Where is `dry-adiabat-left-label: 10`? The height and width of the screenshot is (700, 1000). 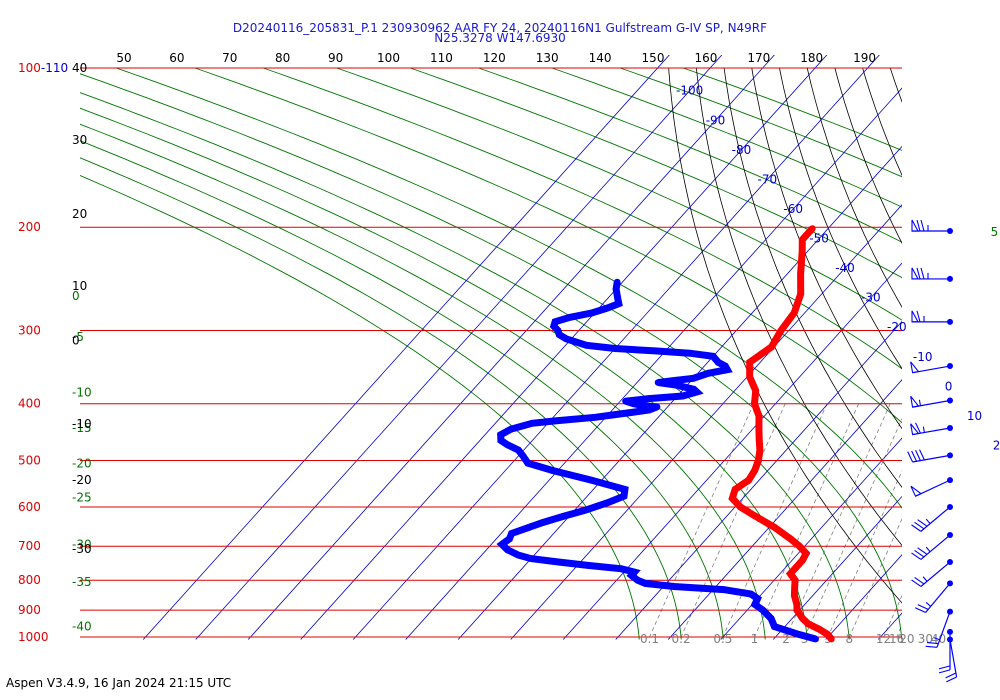
dry-adiabat-left-label: 10 is located at coordinates (79, 286).